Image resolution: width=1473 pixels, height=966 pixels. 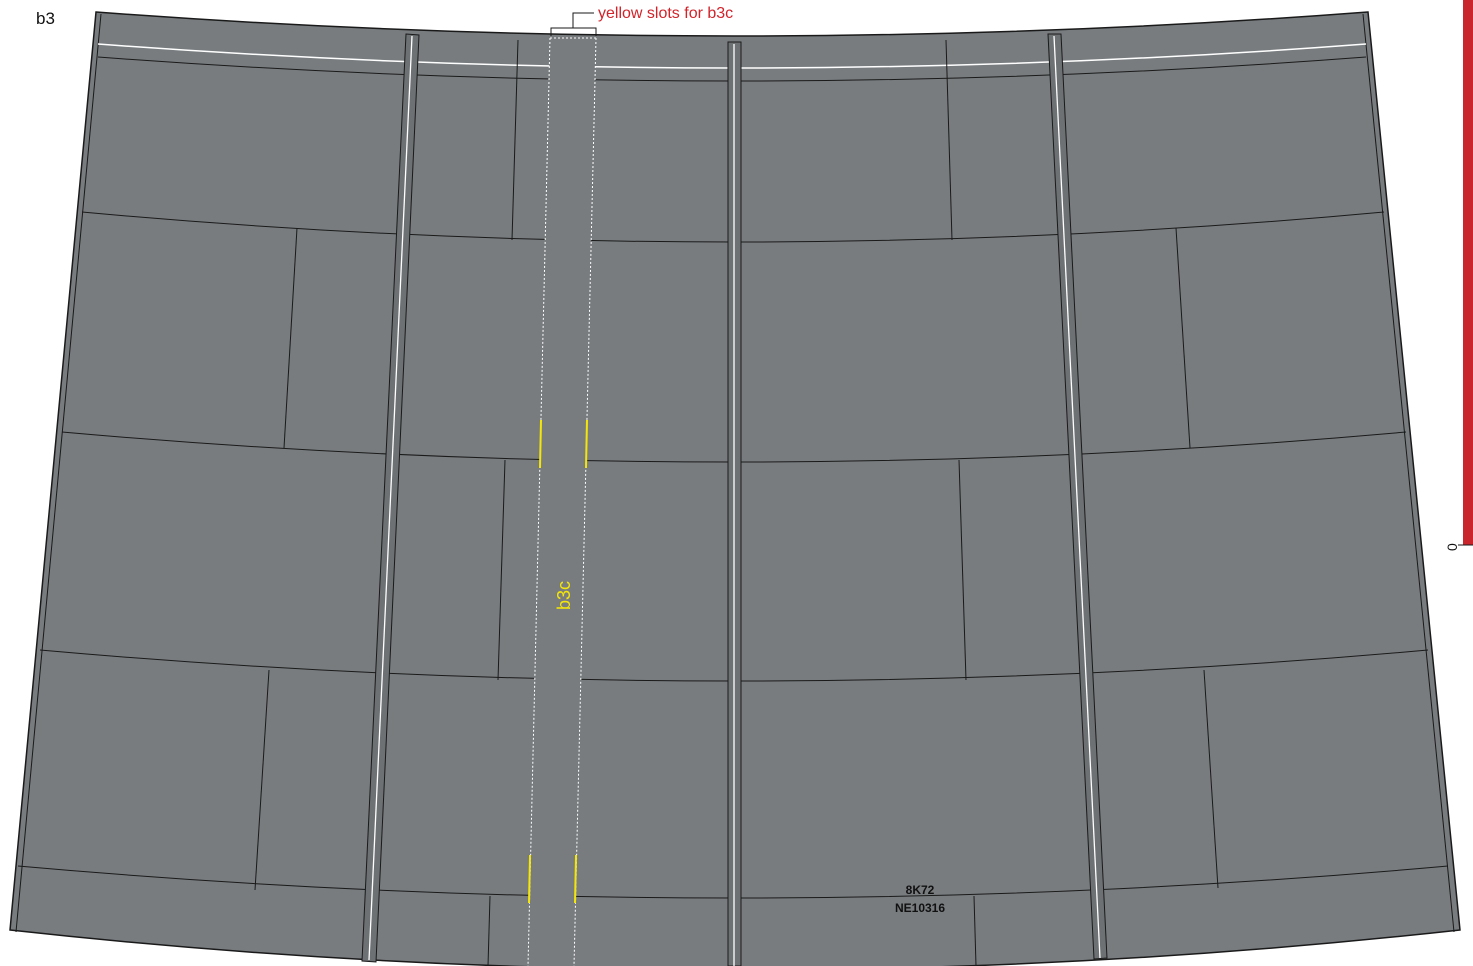 I want to click on yellow-slots, so click(x=558, y=661).